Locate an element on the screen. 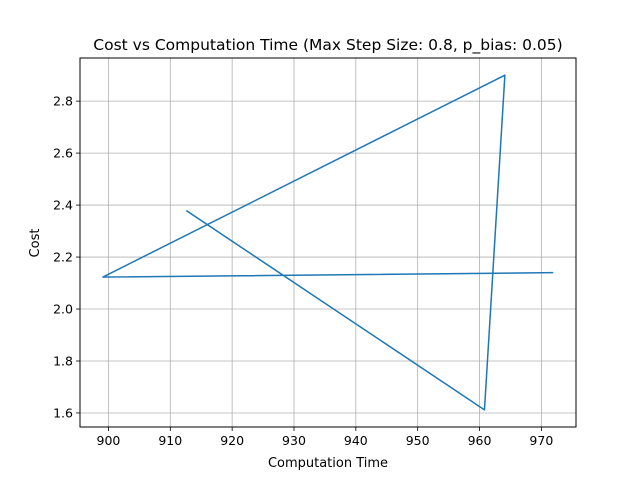 Image resolution: width=640 pixels, height=480 pixels. y-axis-ticks: 1.6 1.8 2.0 2.2 2.4 2.6 2.8 is located at coordinates (66, 257).